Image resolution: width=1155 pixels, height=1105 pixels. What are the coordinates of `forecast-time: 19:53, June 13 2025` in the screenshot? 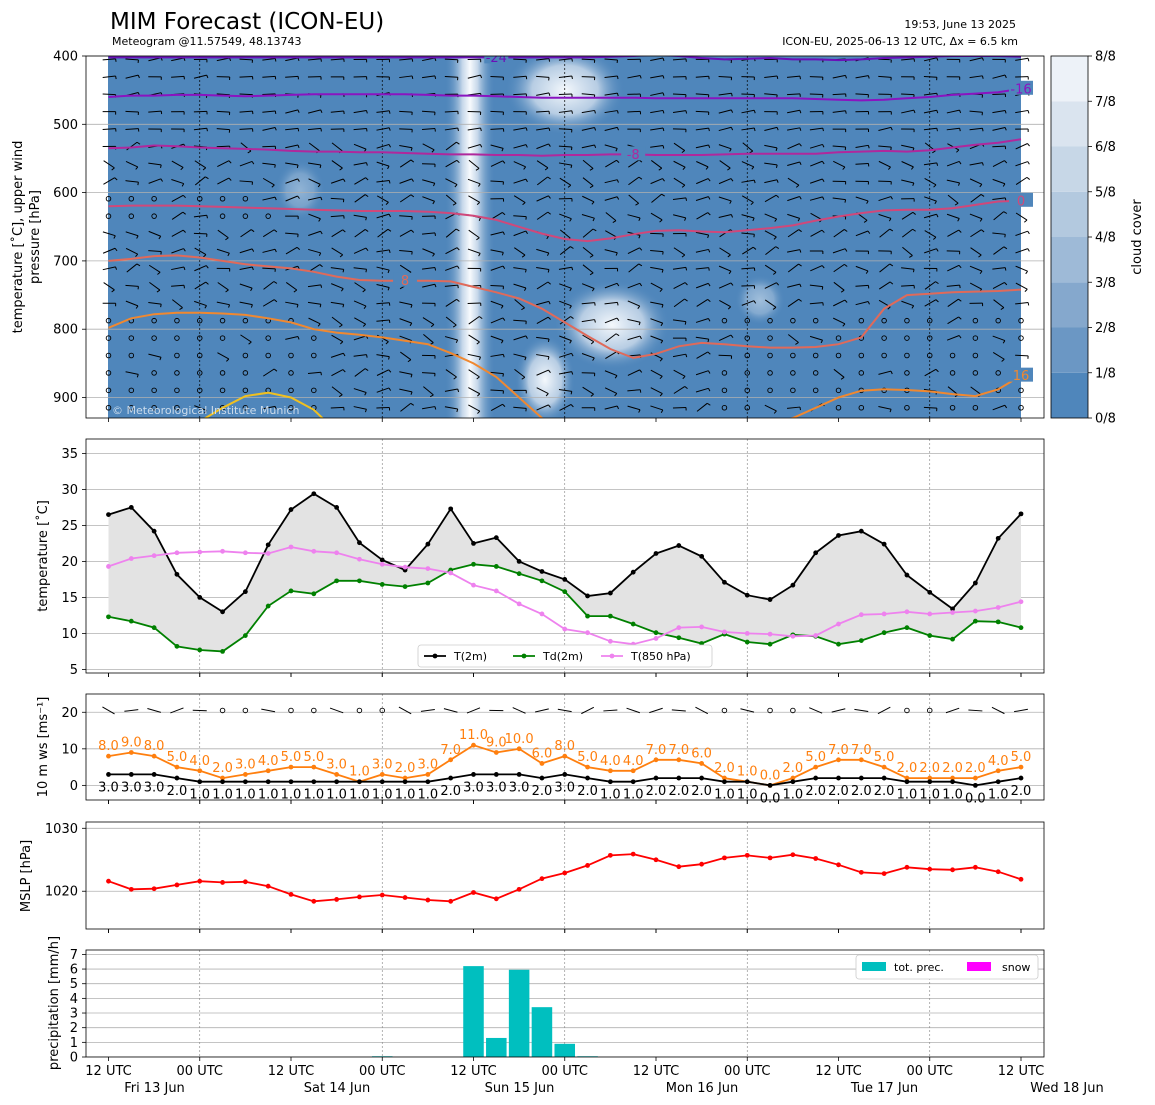 It's located at (960, 24).